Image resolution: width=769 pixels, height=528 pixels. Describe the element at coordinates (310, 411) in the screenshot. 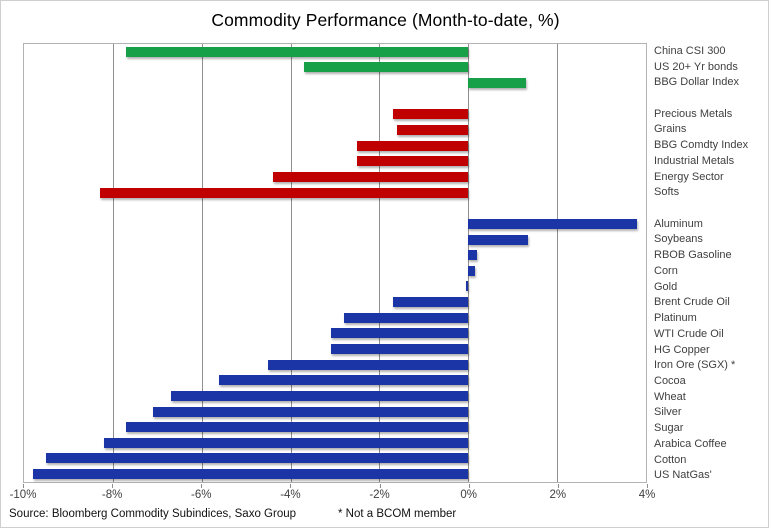

I see `bar-silver` at that location.